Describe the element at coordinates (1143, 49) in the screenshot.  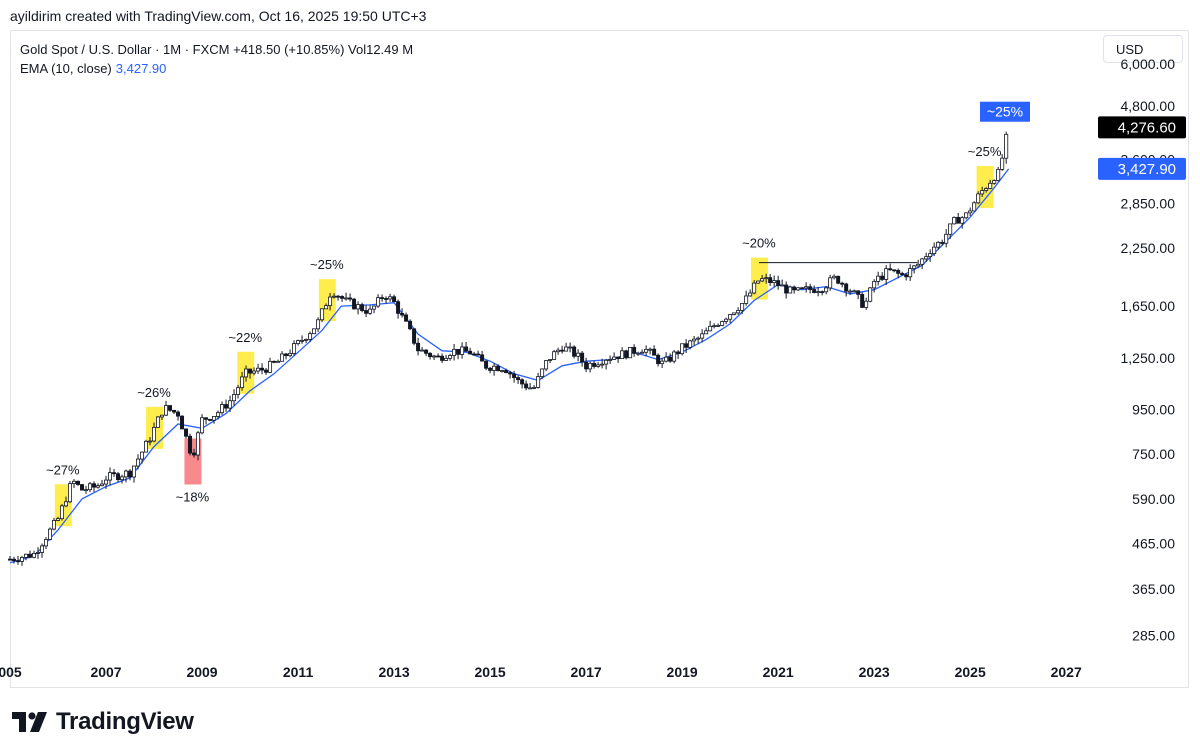
I see `currency-button: USD` at that location.